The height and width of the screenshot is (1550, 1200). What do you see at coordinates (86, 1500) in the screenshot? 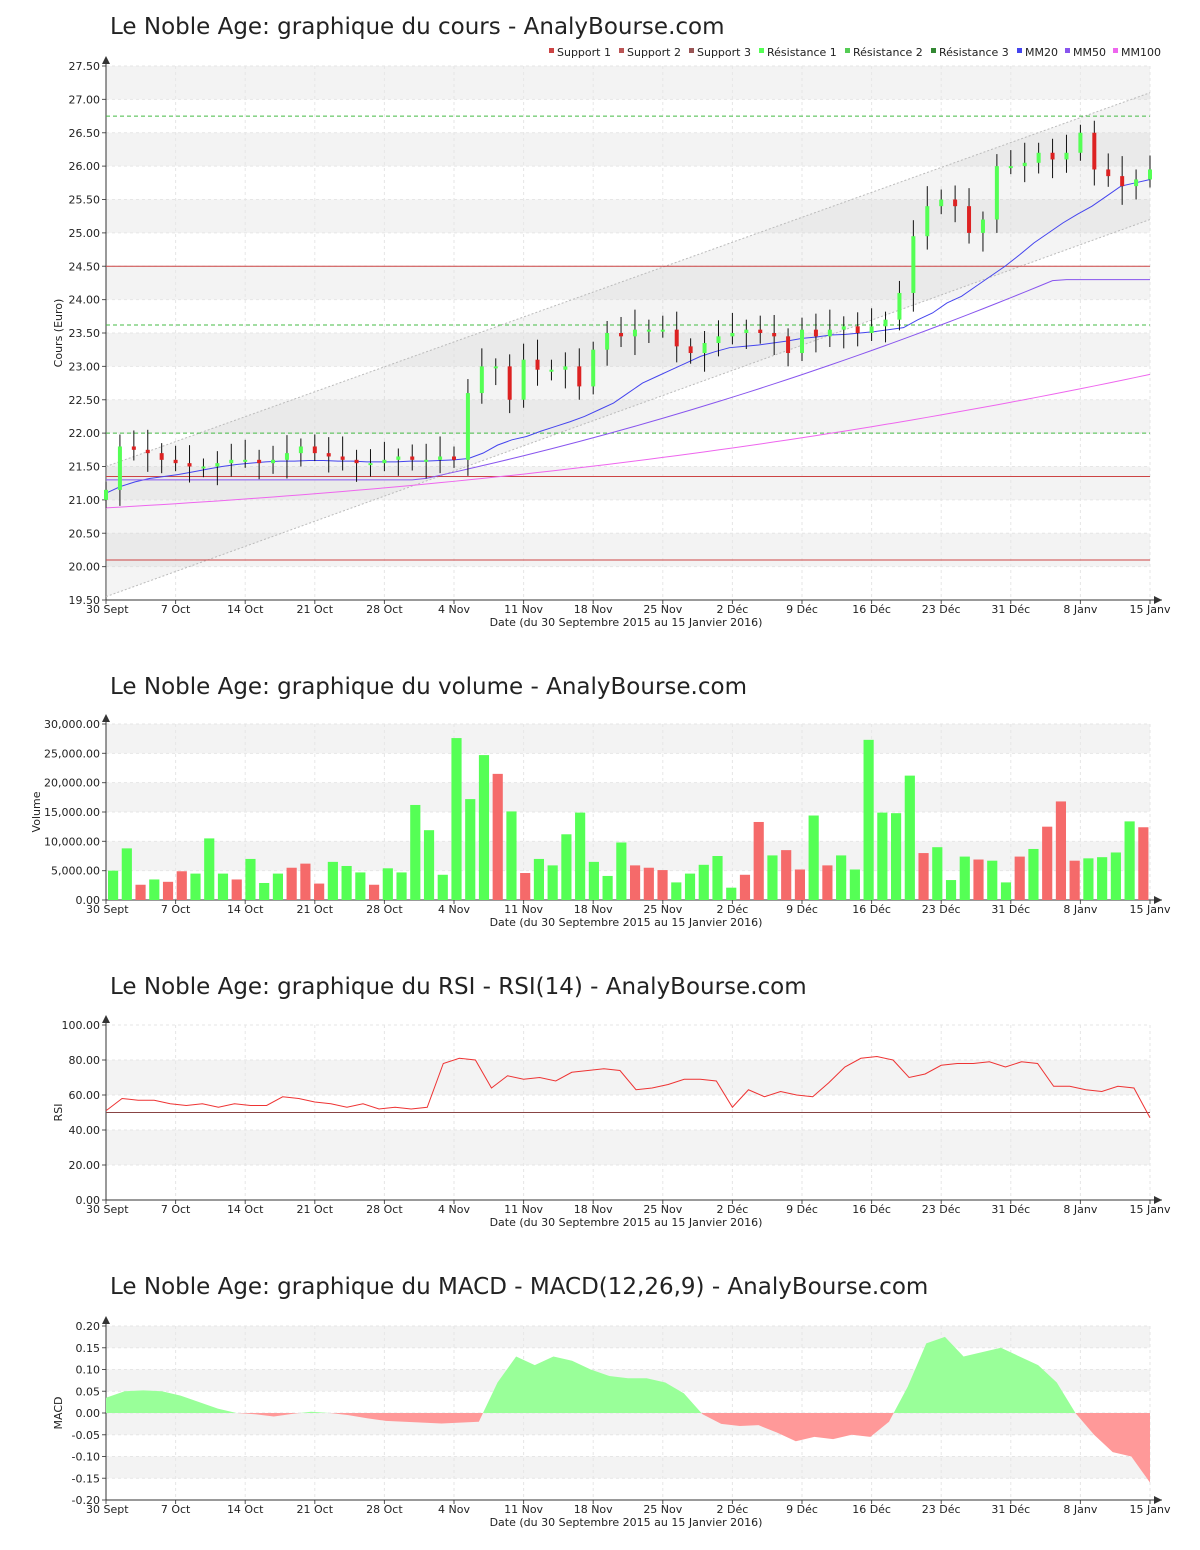
I see `y-tick-label: -0.20` at bounding box center [86, 1500].